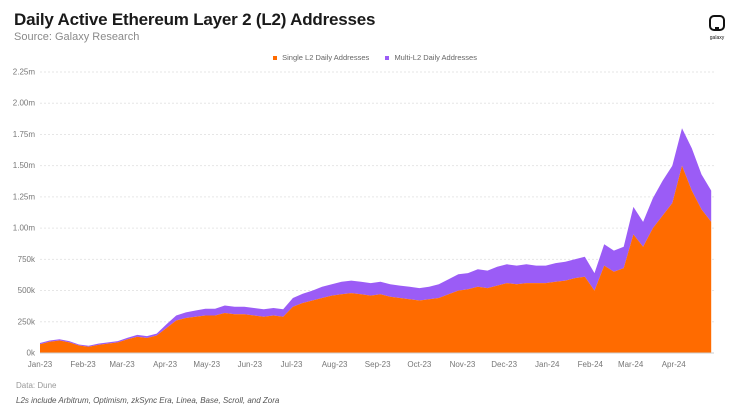 Image resolution: width=750 pixels, height=415 pixels. I want to click on y-tick-label: 2.25m, so click(24, 72).